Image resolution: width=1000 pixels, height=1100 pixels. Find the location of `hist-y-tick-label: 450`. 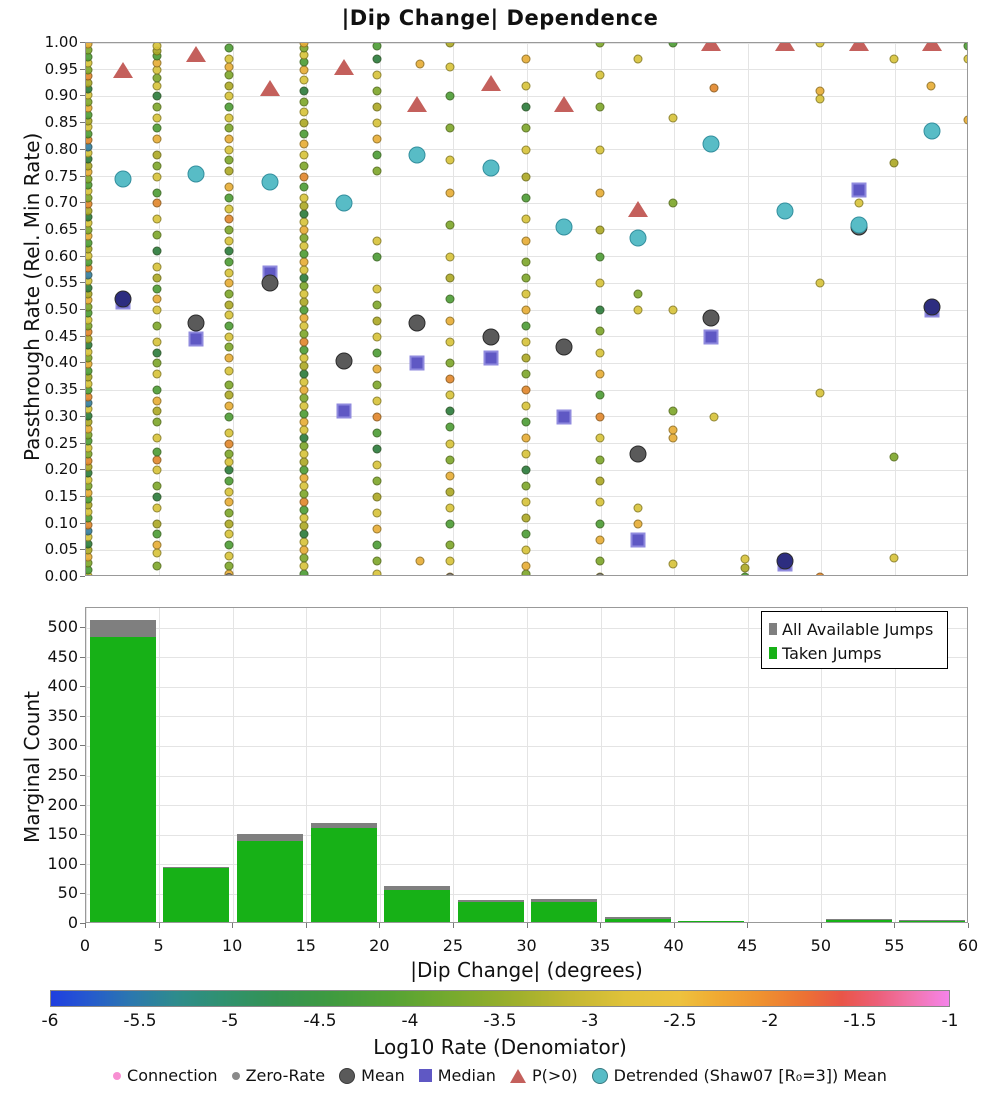

hist-y-tick-label: 450 is located at coordinates (62, 656).